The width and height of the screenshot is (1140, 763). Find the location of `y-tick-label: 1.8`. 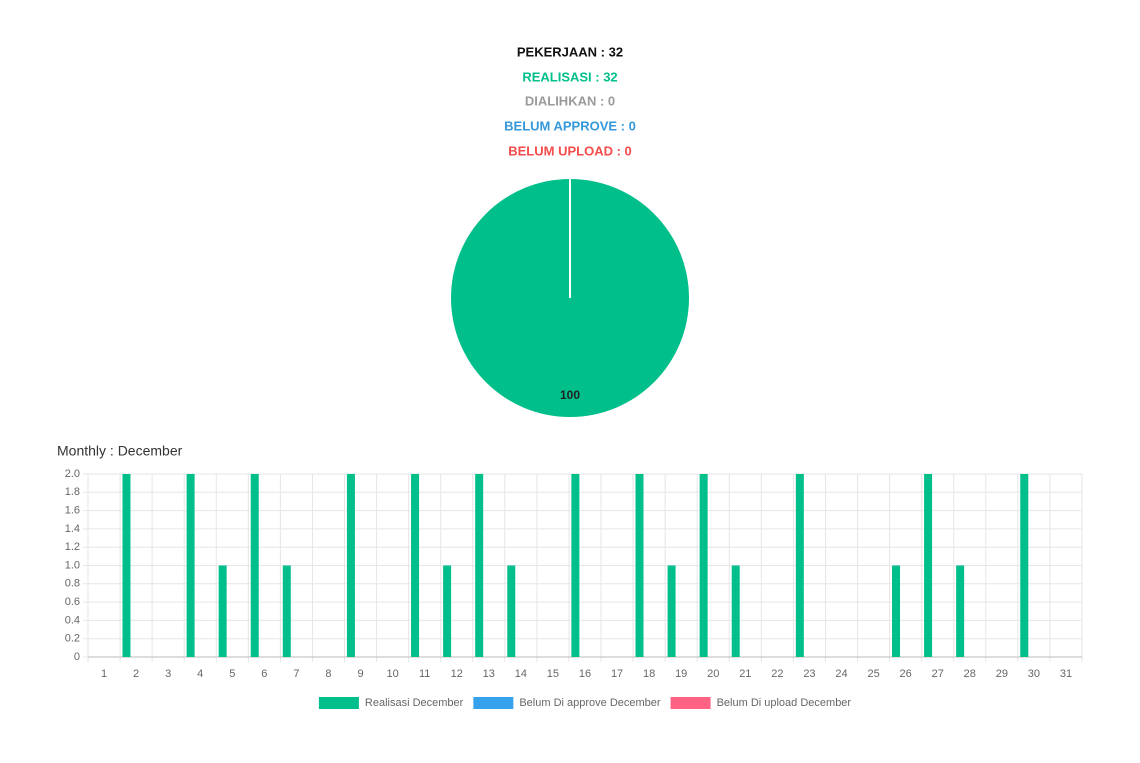

y-tick-label: 1.8 is located at coordinates (72, 492).